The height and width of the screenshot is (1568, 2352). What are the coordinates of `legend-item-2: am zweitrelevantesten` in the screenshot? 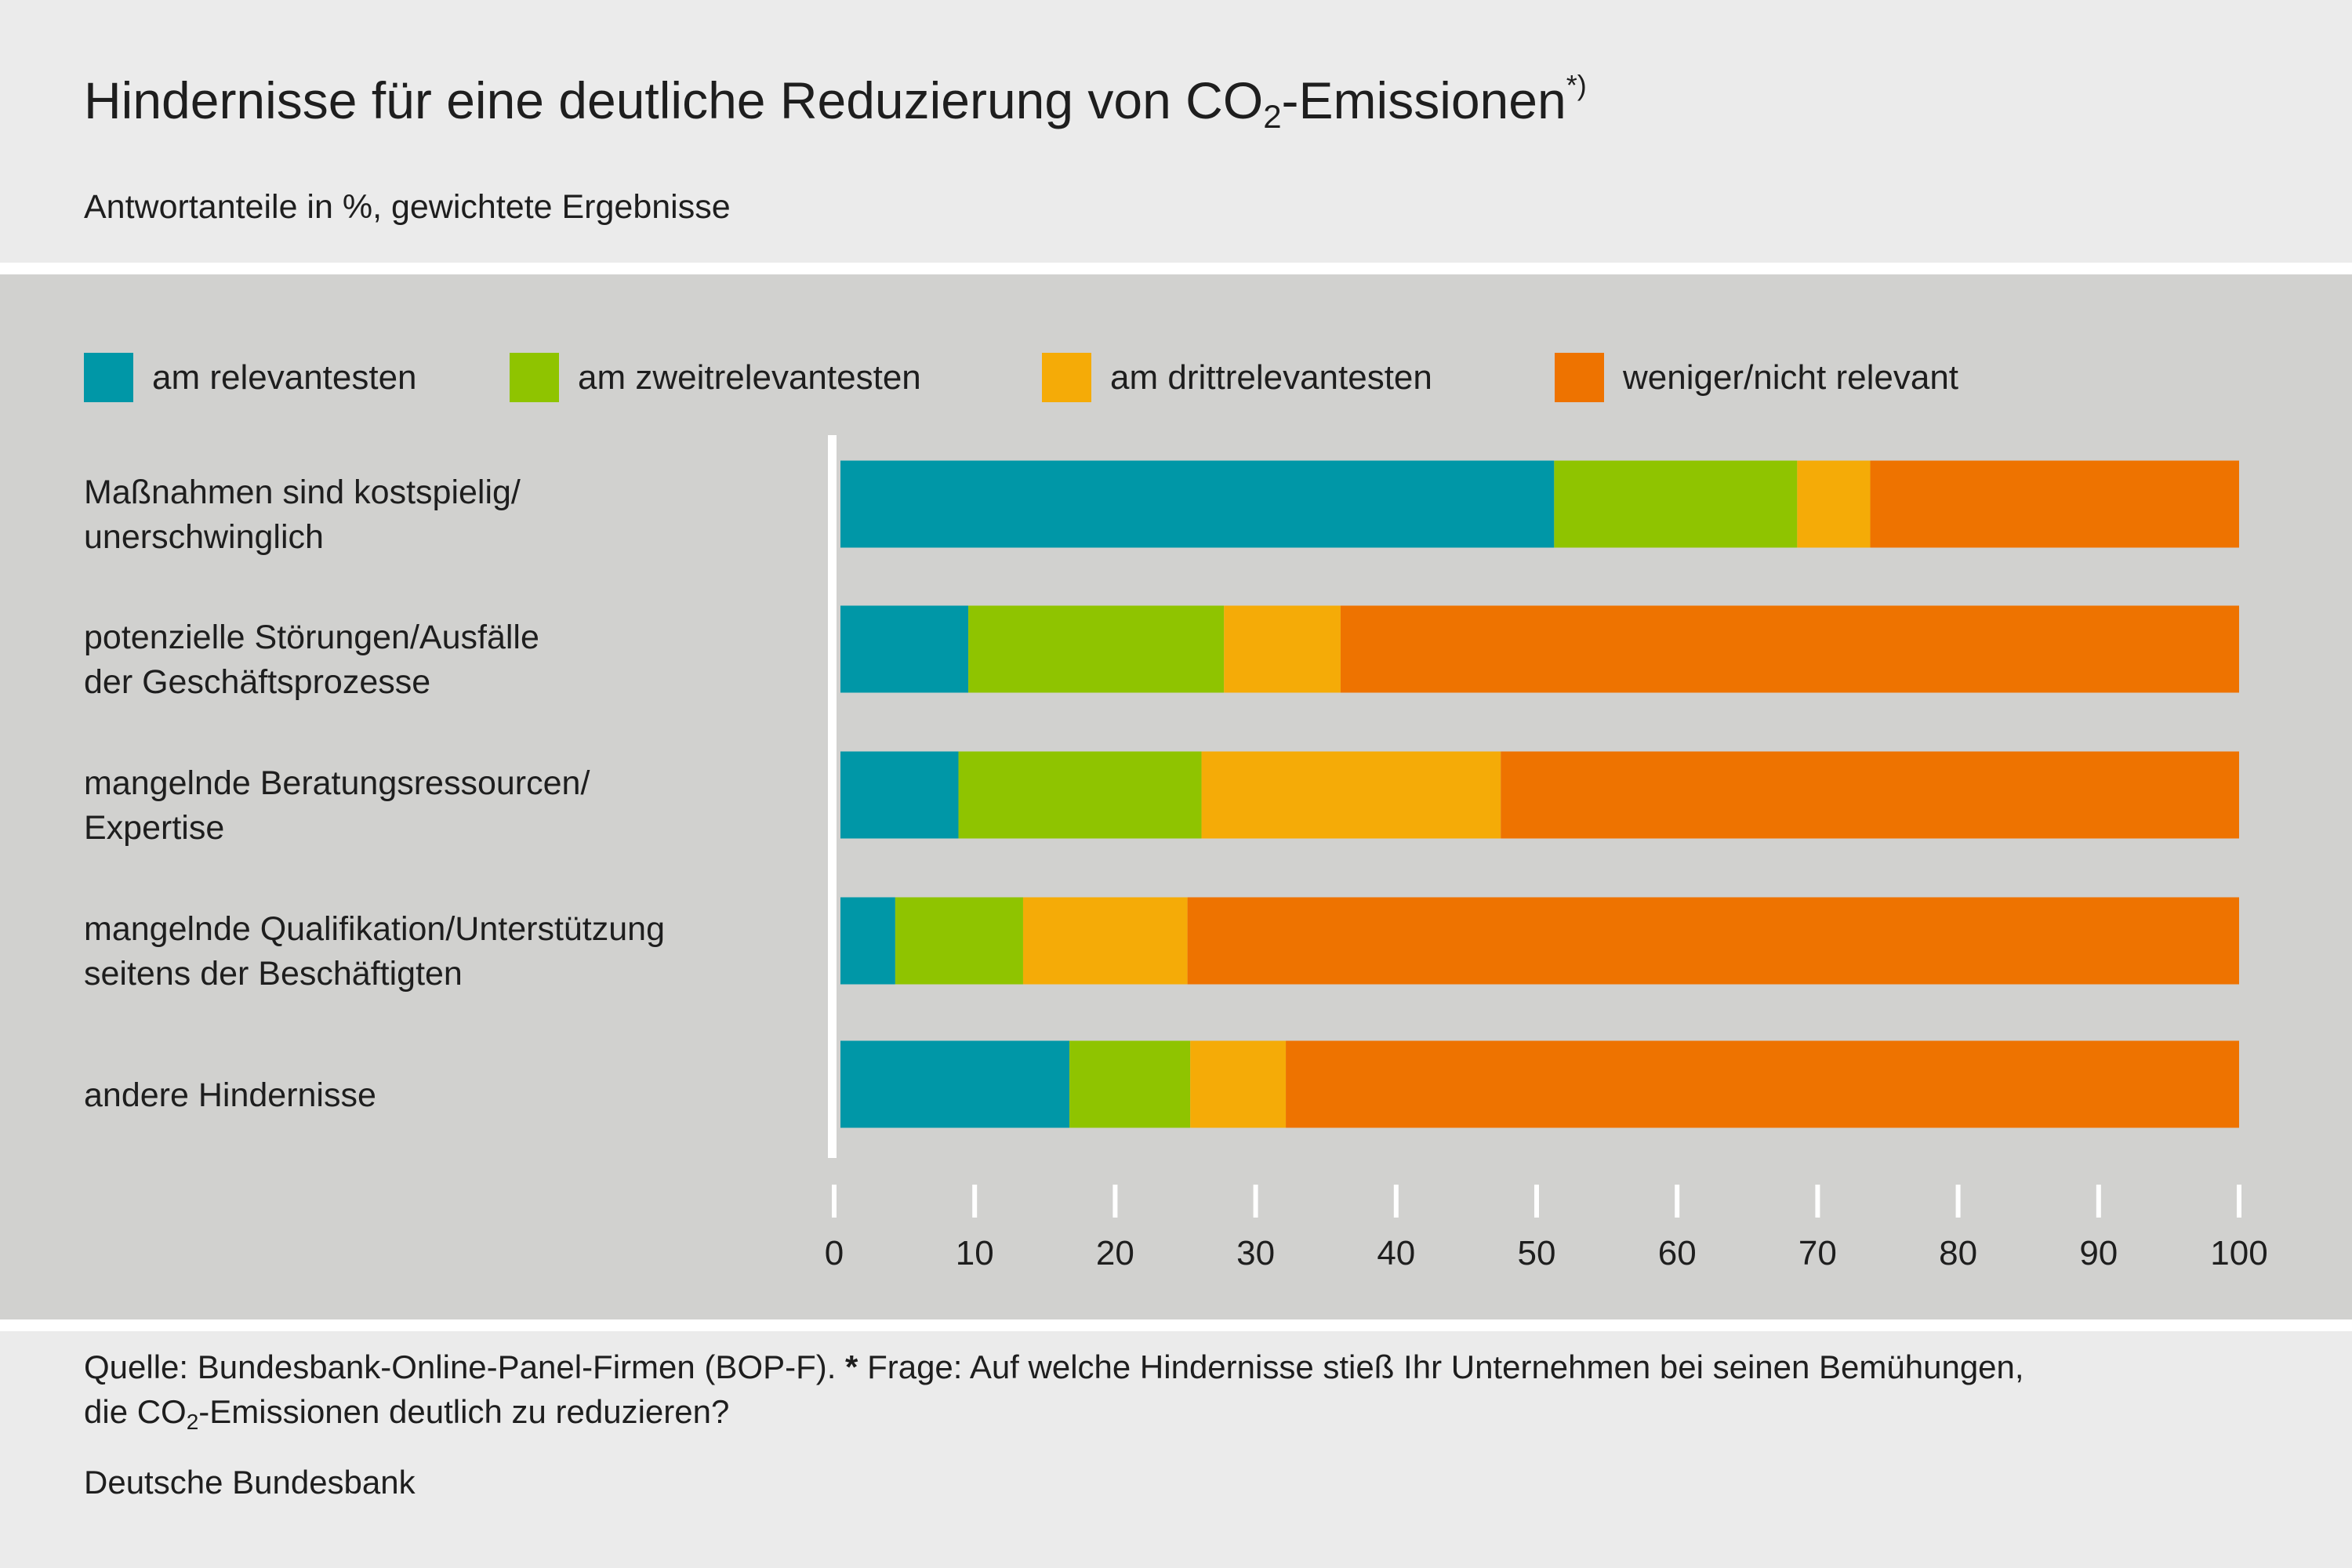 It's located at (715, 377).